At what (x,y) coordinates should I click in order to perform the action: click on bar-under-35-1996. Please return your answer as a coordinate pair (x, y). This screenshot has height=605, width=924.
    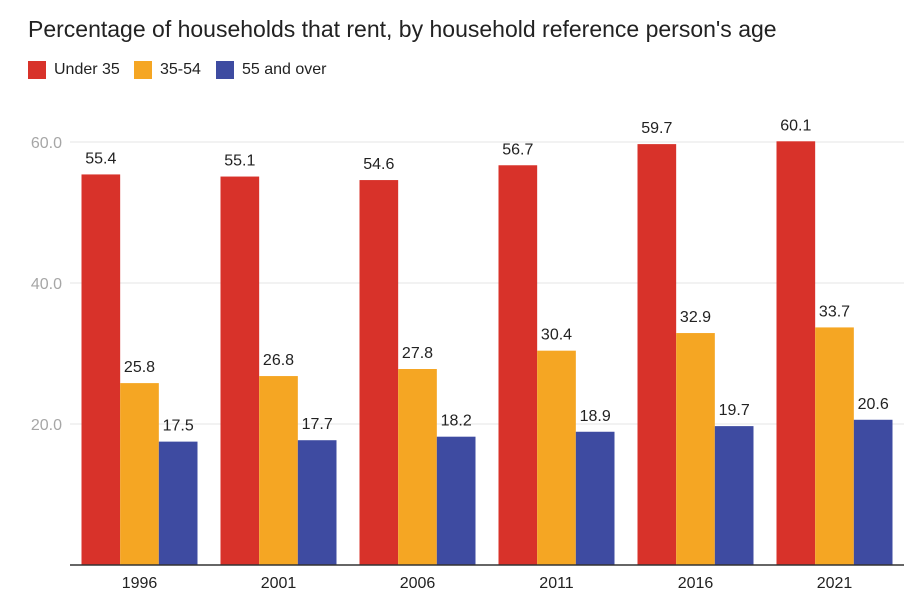
    Looking at the image, I should click on (101, 369).